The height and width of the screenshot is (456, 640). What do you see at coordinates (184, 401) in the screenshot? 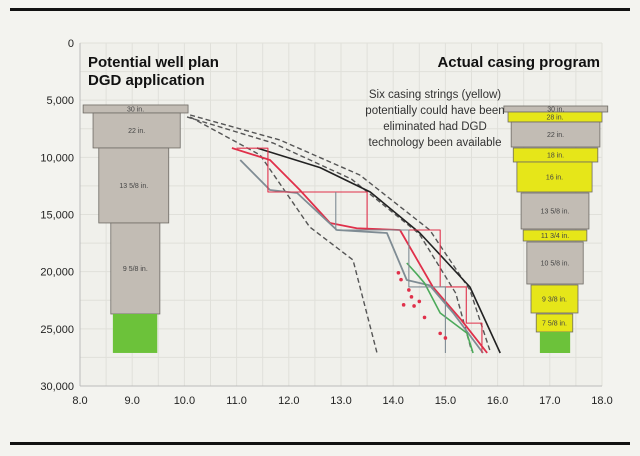
I see `x-tick-label: 10.0` at bounding box center [184, 401].